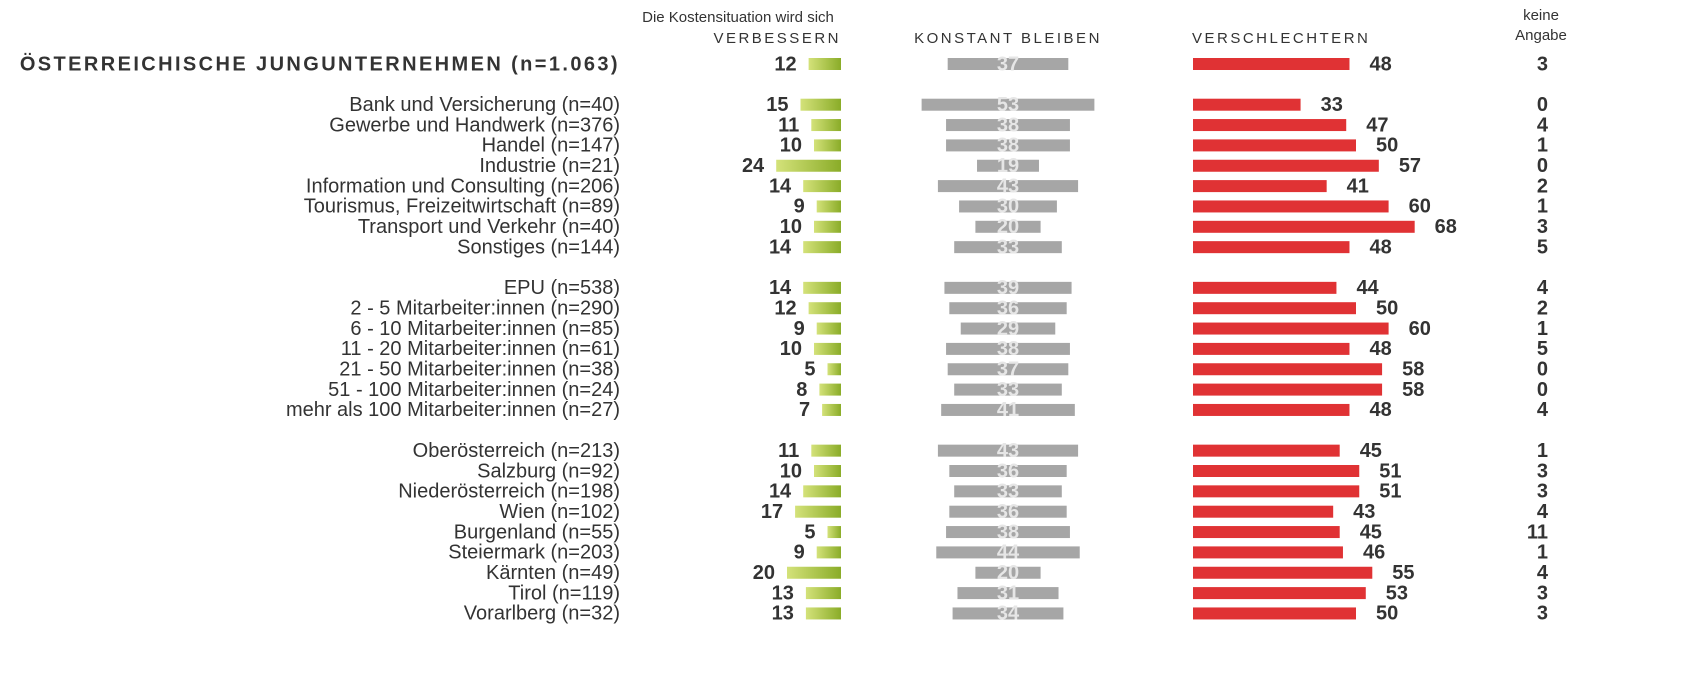  What do you see at coordinates (1413, 370) in the screenshot?
I see `value-label: 58` at bounding box center [1413, 370].